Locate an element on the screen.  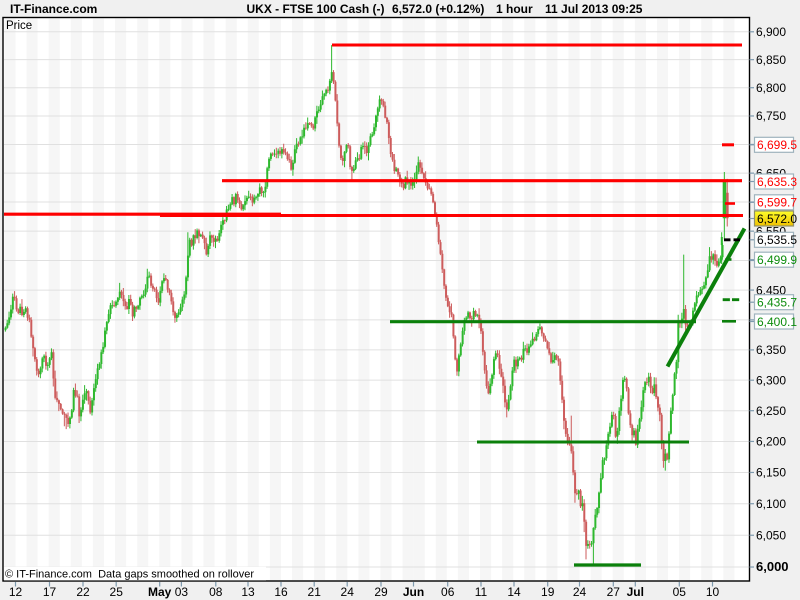
svg-text: 6,450 is located at coordinates (771, 290).